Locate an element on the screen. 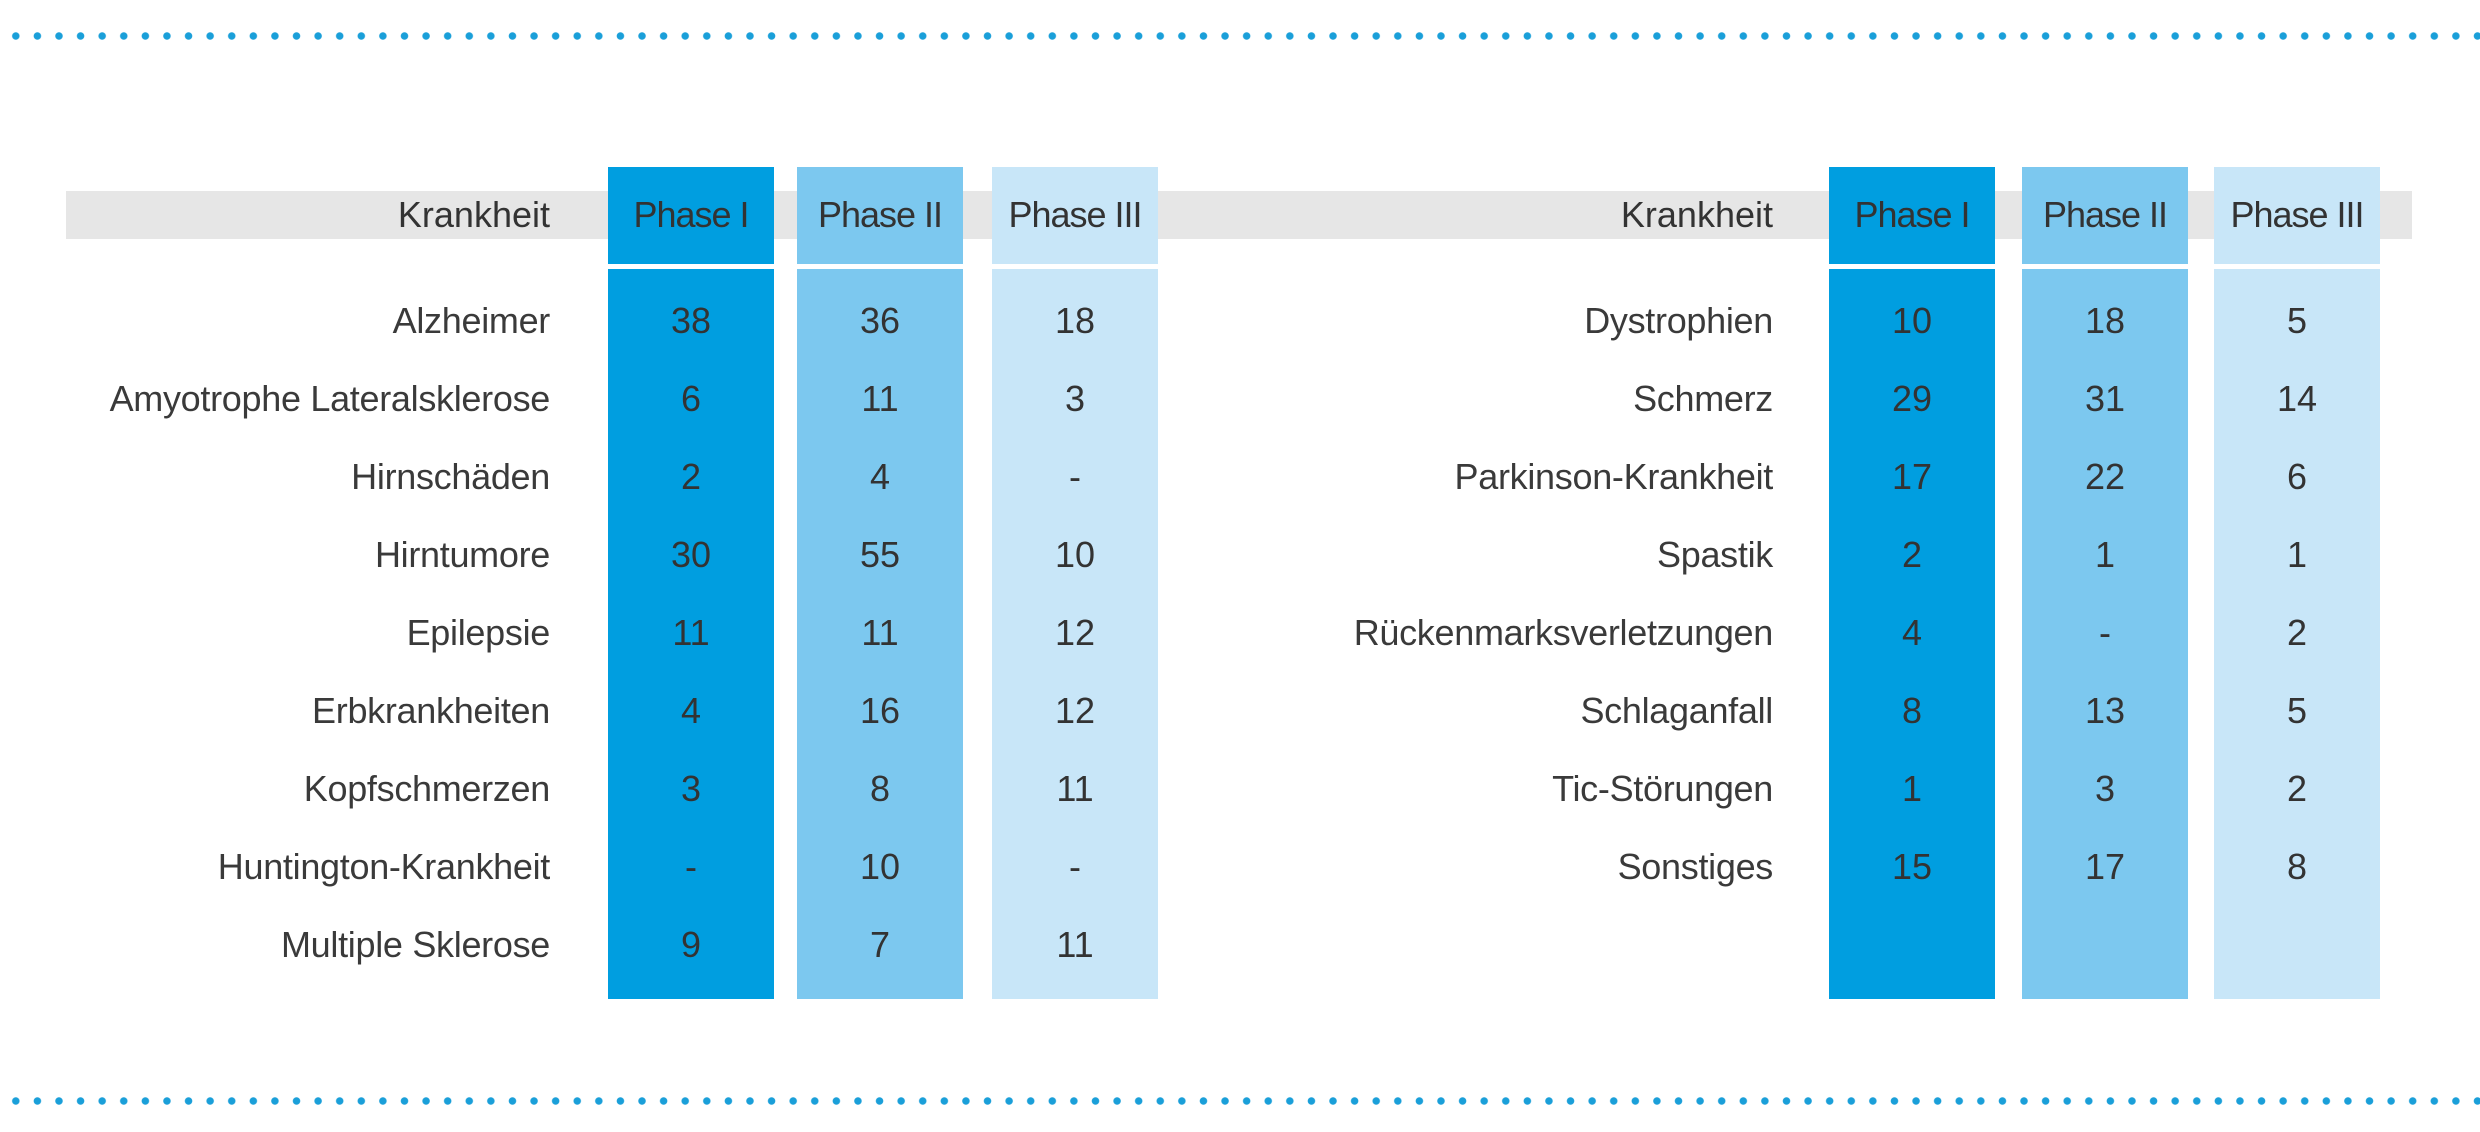 The width and height of the screenshot is (2480, 1132). cell-phase-3: 3 is located at coordinates (1075, 398).